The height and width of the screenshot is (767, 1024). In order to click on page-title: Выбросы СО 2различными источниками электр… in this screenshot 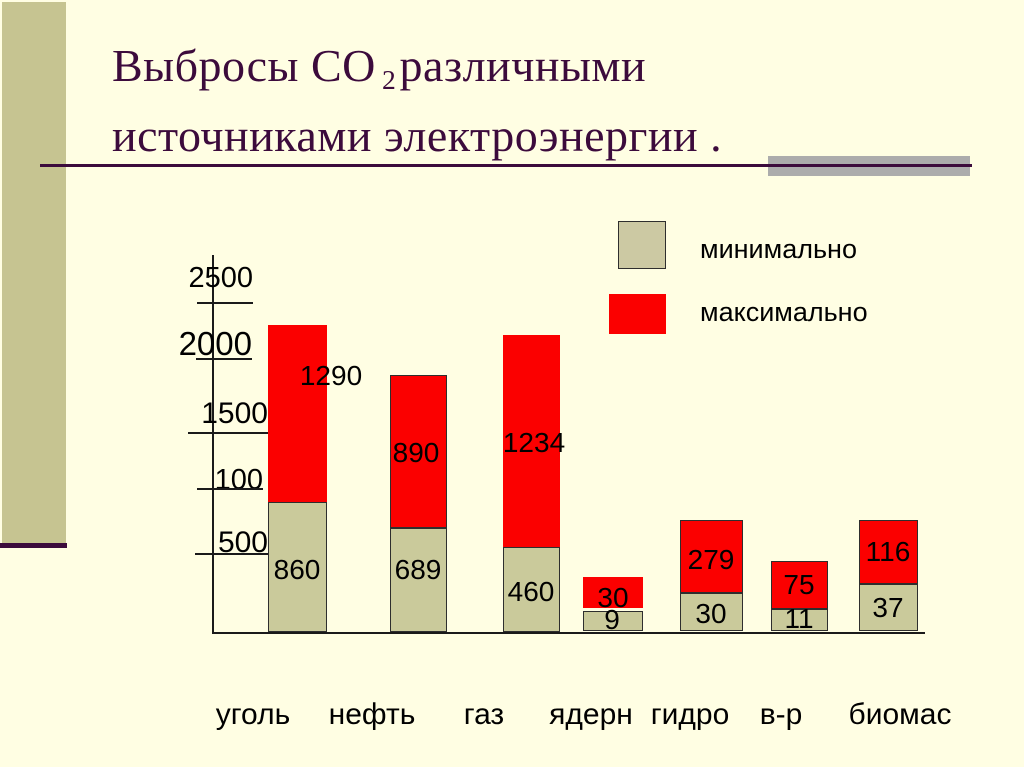, I will do `click(542, 101)`.